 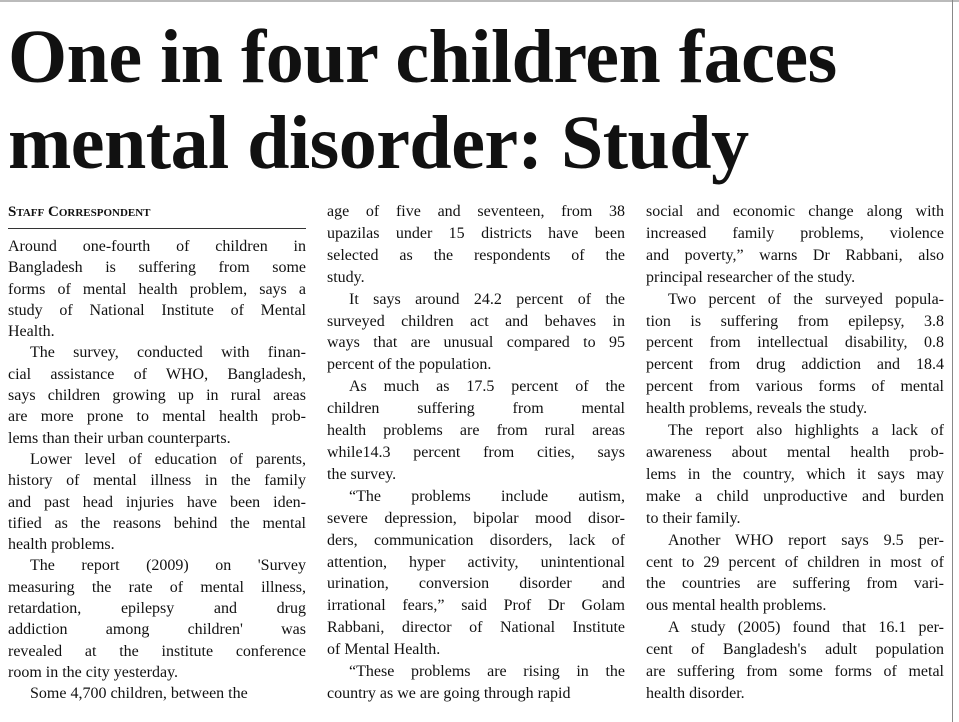 What do you see at coordinates (795, 672) in the screenshot?
I see `body-line: are suffering from some forms of metal` at bounding box center [795, 672].